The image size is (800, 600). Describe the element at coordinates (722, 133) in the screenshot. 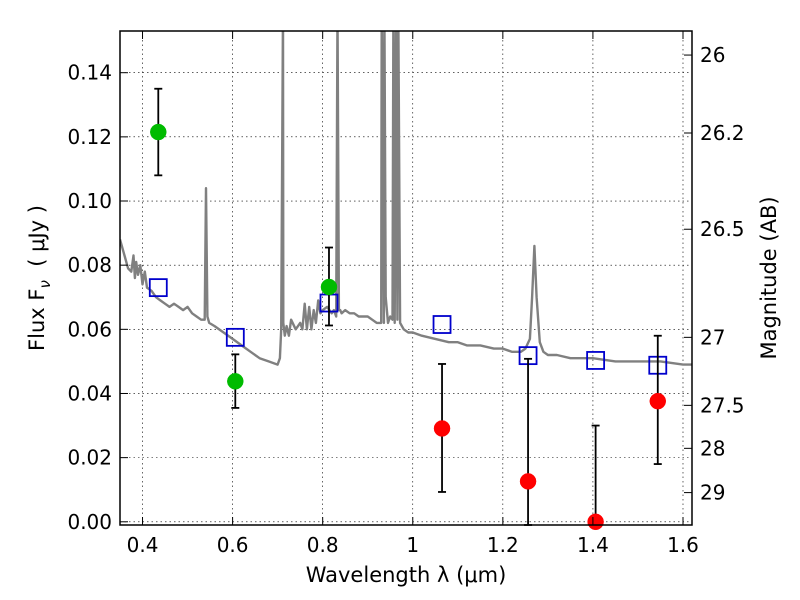

I see `y2-tick-label: 26.2` at that location.